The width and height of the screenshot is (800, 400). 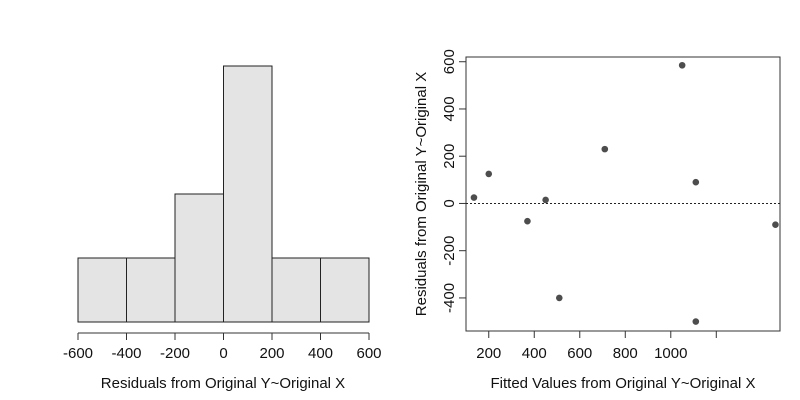 I want to click on scatter-x-ticks: 200 400 600 800 1000, so click(x=596, y=346).